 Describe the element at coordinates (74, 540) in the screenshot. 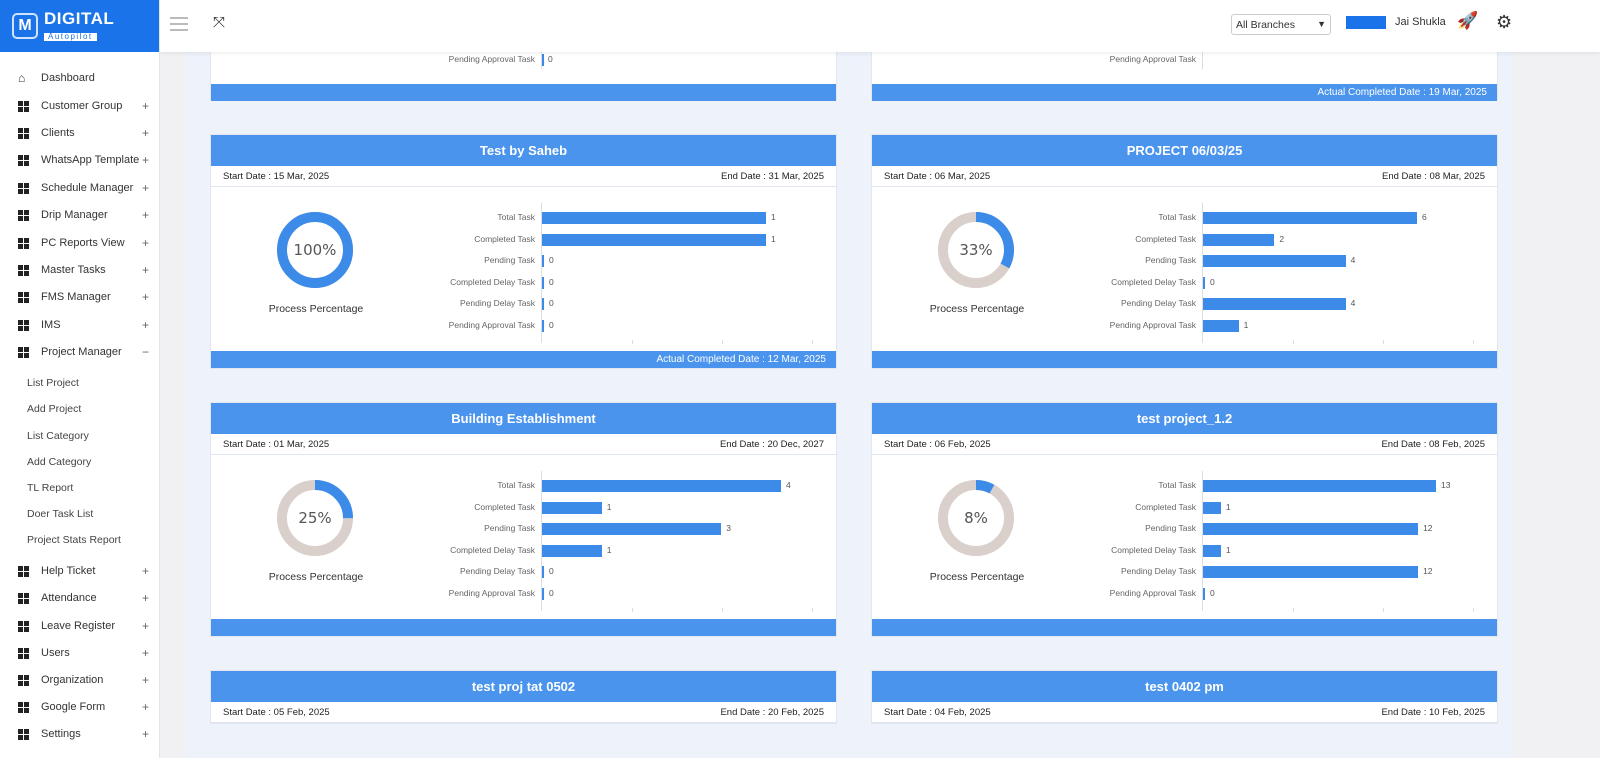

I see `submenu-item: Project Stats Report` at that location.